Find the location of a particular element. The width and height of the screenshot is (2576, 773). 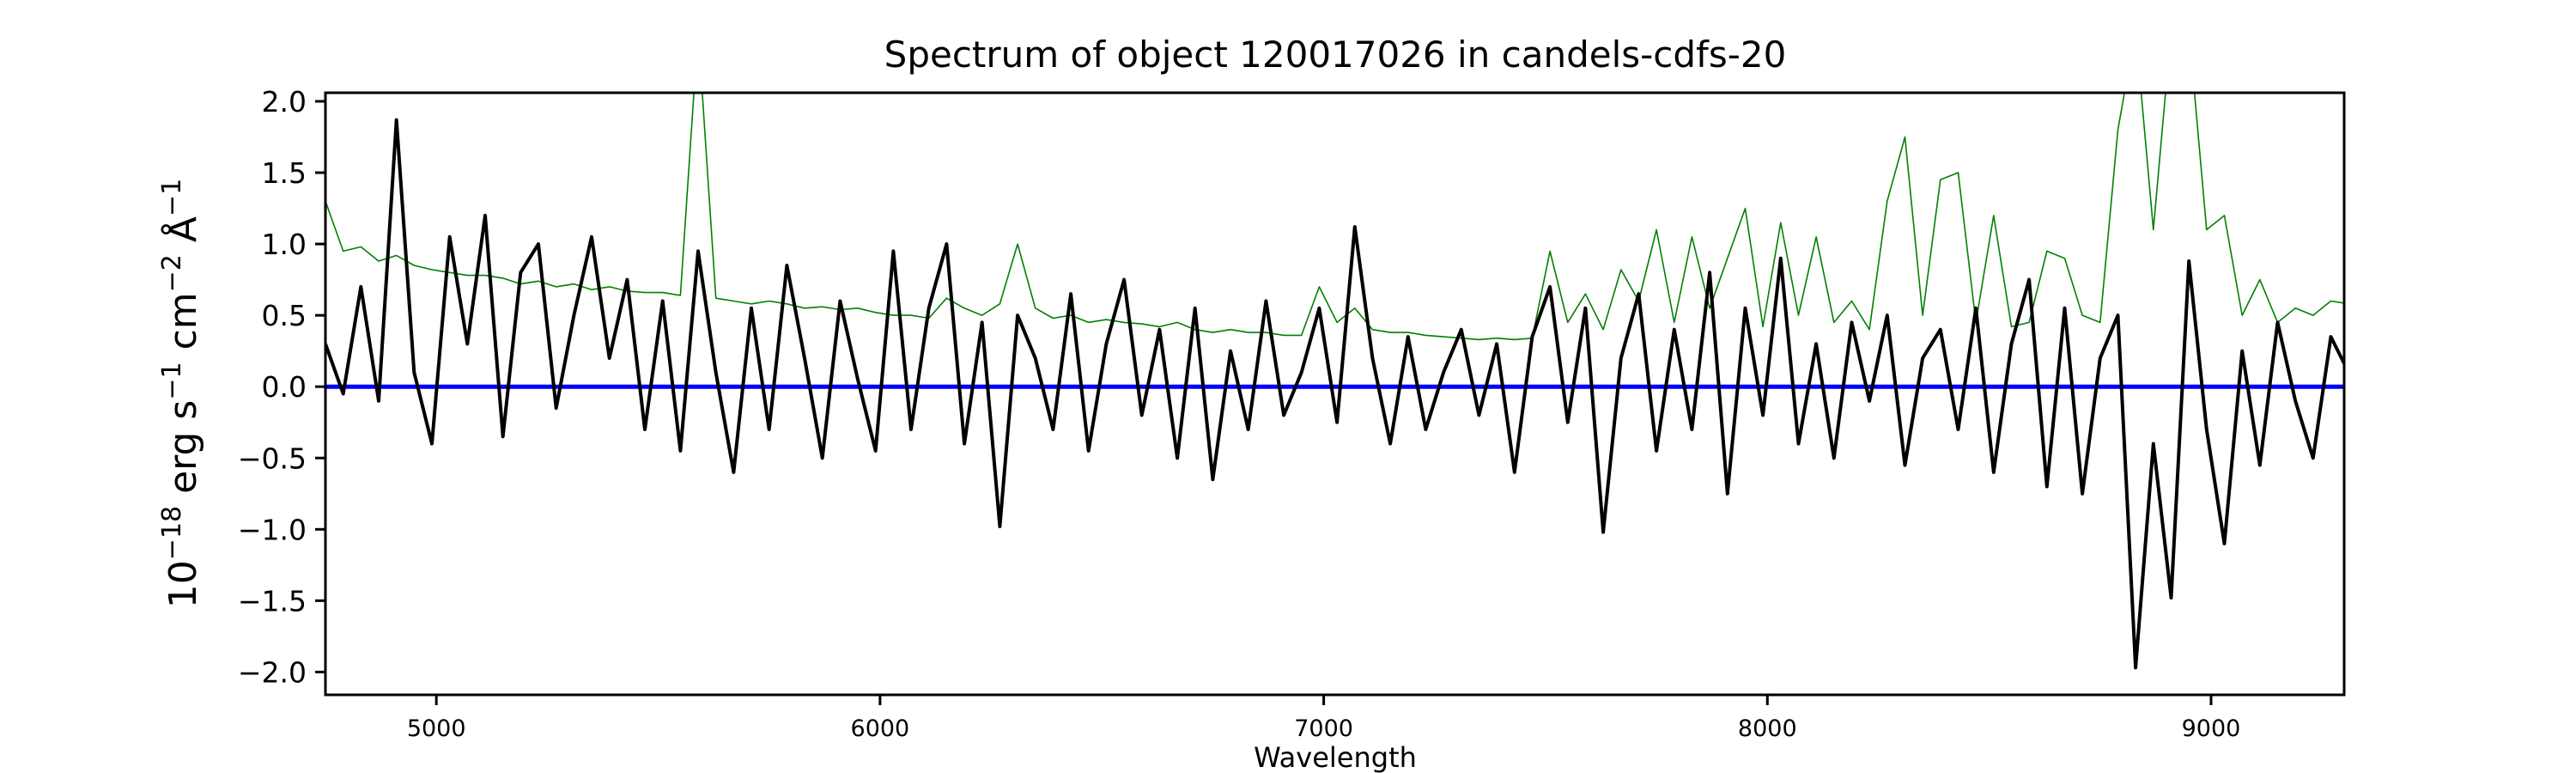

y-axis: 2.0 1.5 1.0 0.5 0.0 −0.5 −1.0 −1.5 −2.0 is located at coordinates (281, 387).